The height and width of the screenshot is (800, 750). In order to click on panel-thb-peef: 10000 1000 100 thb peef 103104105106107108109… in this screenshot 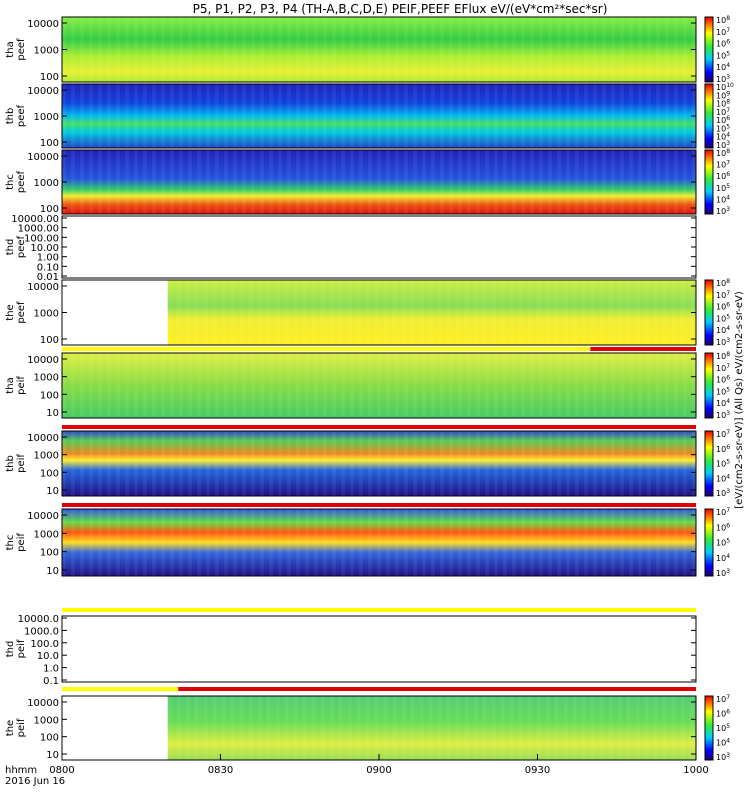, I will do `click(369, 116)`.